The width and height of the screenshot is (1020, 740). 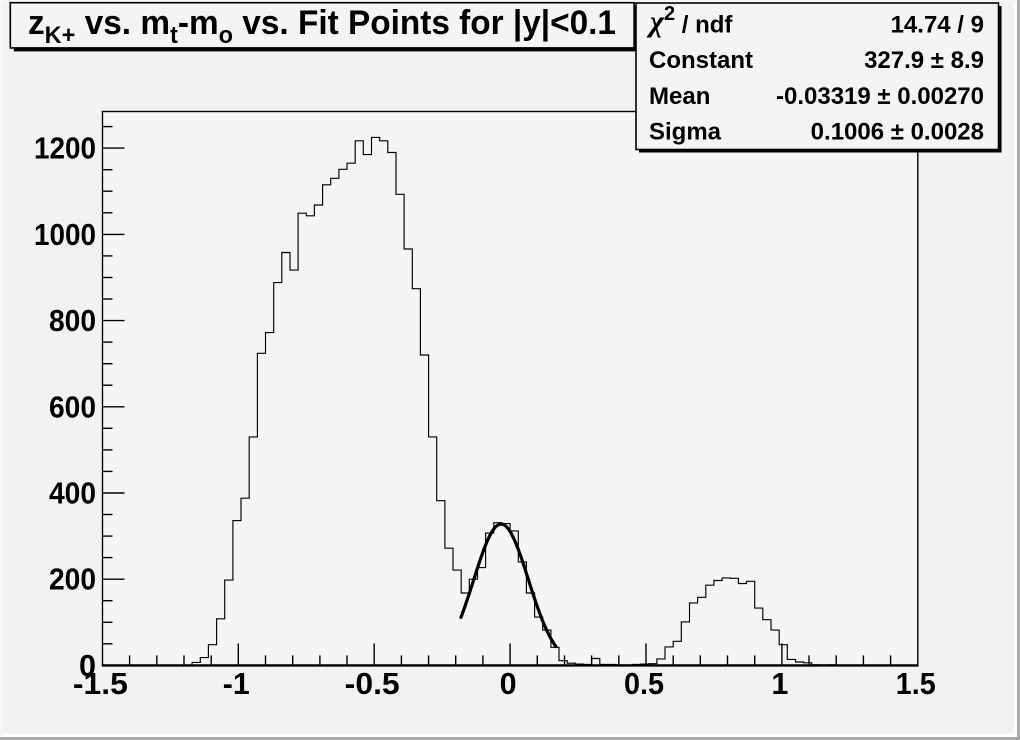 I want to click on svg-text: 327.9 ± 8.9, so click(x=924, y=60).